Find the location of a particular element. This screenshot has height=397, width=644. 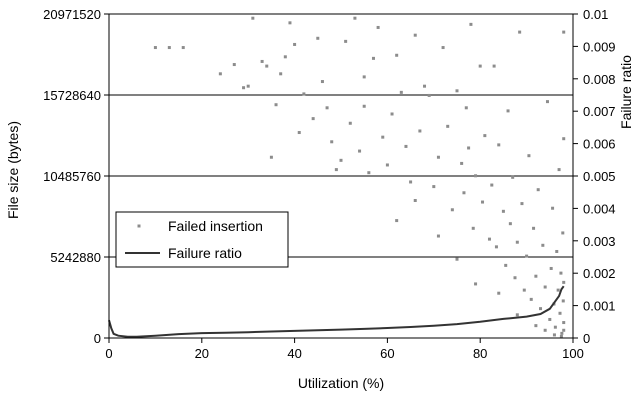

y2-tick-label: 0.006 is located at coordinates (599, 144).